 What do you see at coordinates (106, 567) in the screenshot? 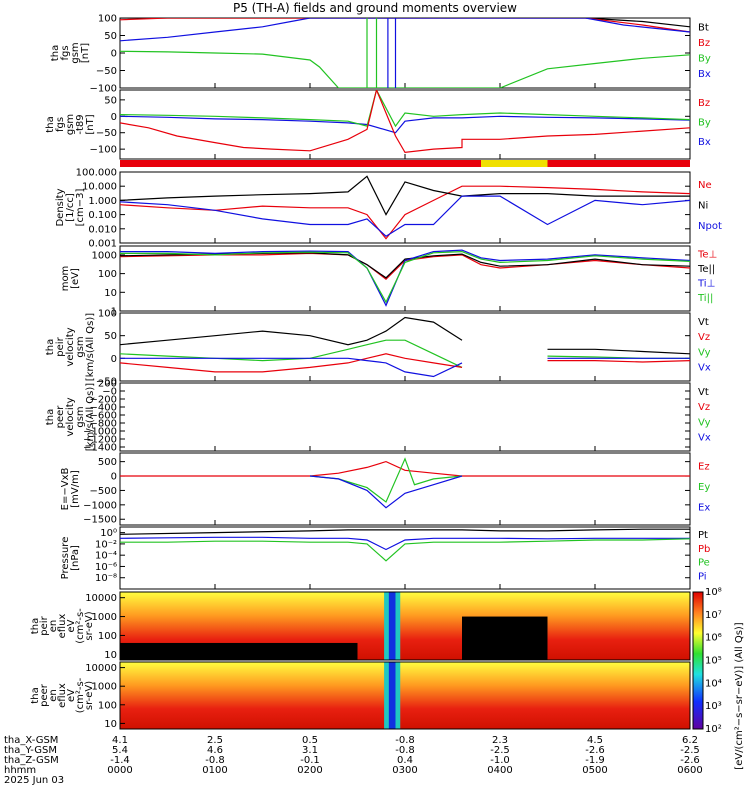
I see `ytick-label-pressure-3: 10⁻⁶` at bounding box center [106, 567].